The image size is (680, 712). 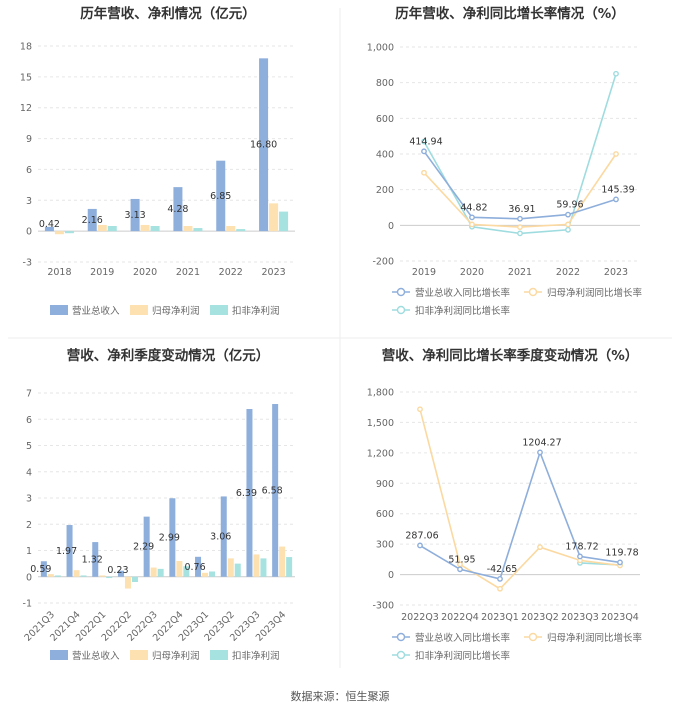 What do you see at coordinates (621, 552) in the screenshot?
I see `data-label: 119.78` at bounding box center [621, 552].